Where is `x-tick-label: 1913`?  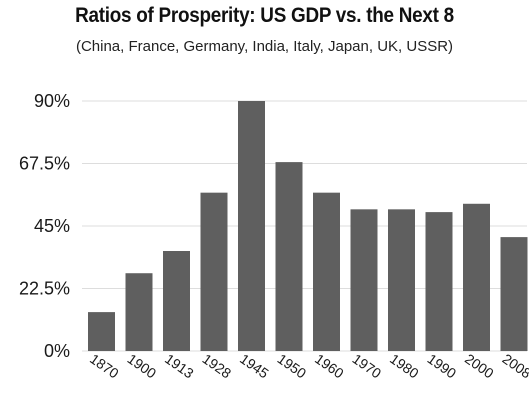
x-tick-label: 1913 is located at coordinates (179, 365).